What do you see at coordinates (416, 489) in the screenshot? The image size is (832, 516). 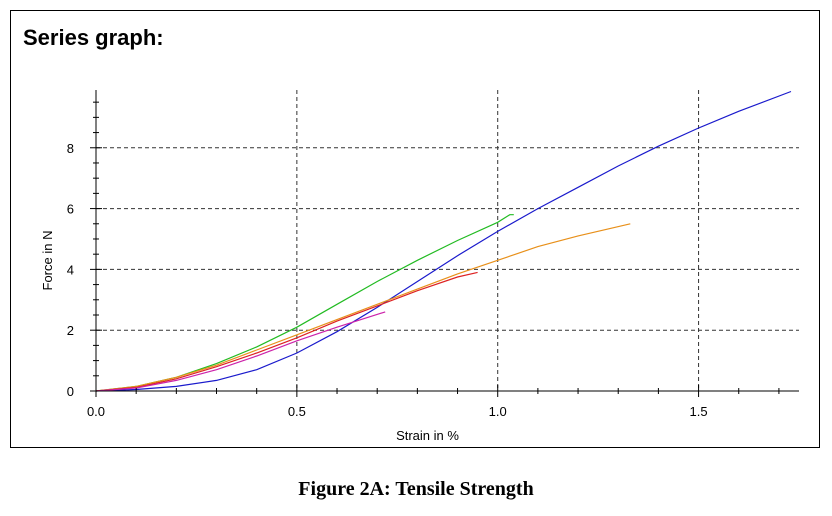 I see `figure-caption: Figure 2A: Tensile Strength` at bounding box center [416, 489].